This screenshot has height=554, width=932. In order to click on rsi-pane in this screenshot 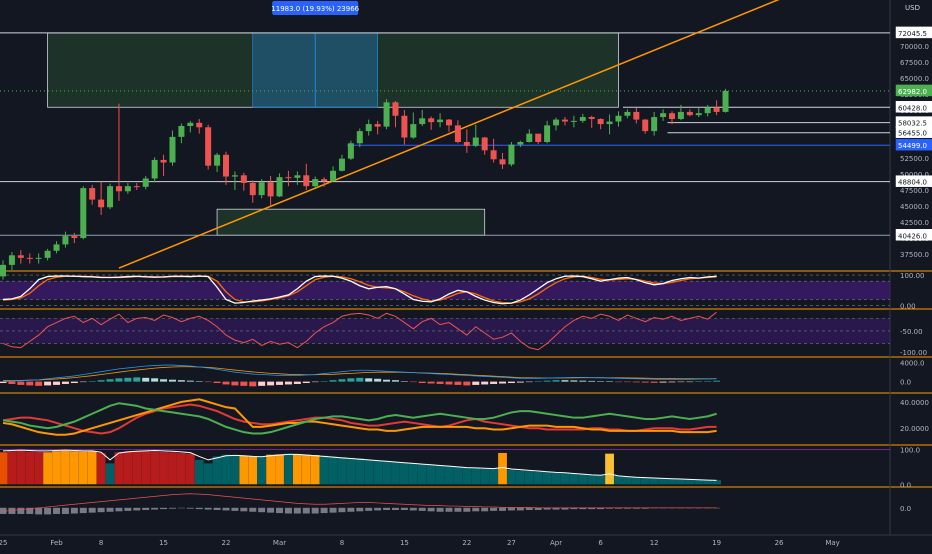, I will do `click(445, 331)`.